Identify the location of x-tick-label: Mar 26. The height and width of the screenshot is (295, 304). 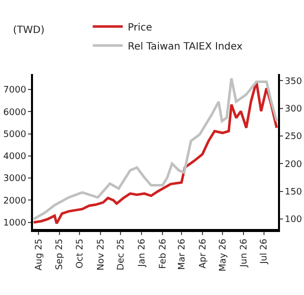
(182, 254).